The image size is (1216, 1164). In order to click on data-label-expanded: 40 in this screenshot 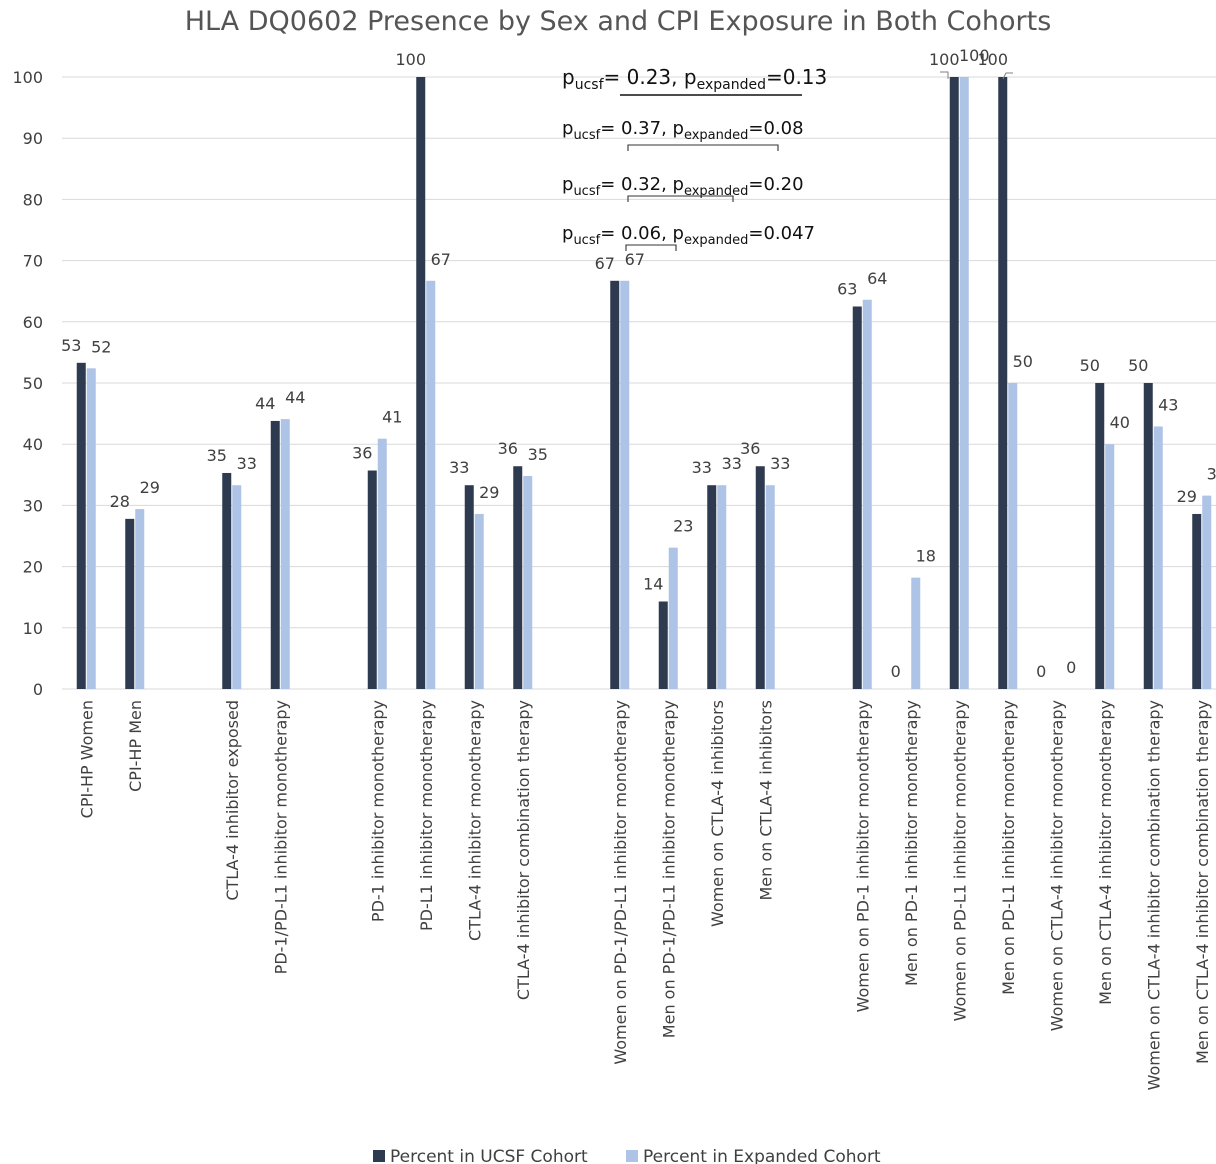, I will do `click(1120, 422)`.